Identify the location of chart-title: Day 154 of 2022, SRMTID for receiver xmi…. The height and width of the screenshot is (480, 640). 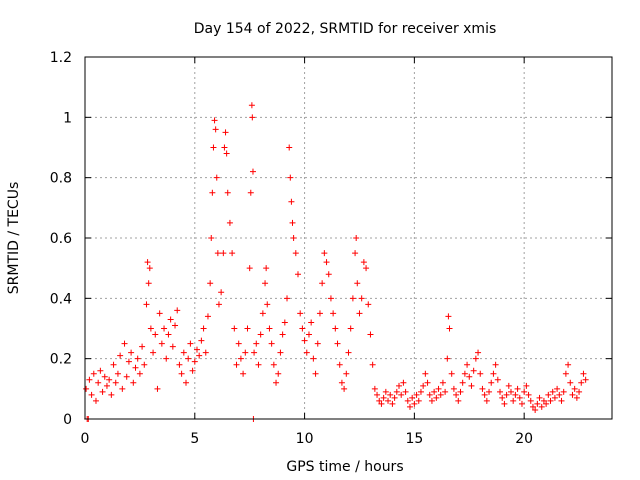
(345, 29).